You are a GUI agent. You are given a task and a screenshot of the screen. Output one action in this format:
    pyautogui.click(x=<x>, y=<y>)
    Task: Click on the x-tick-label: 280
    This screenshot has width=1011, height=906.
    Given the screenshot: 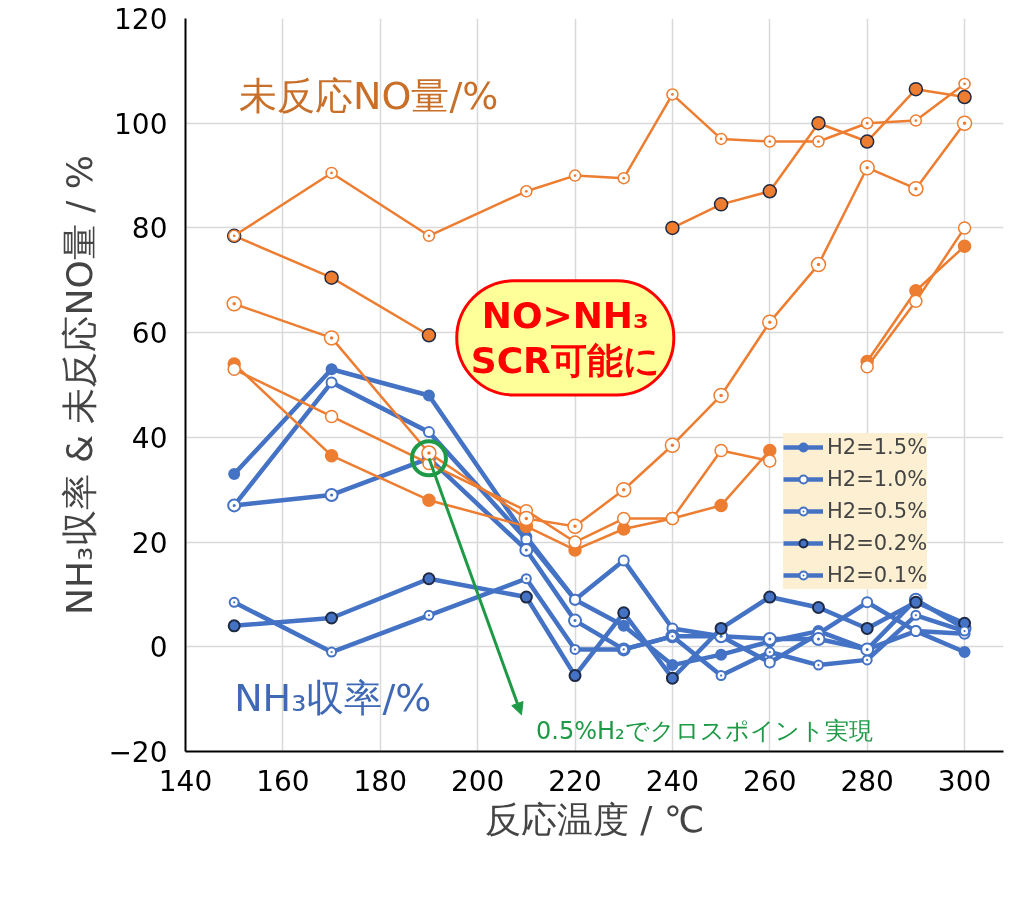 What is the action you would take?
    pyautogui.click(x=867, y=781)
    